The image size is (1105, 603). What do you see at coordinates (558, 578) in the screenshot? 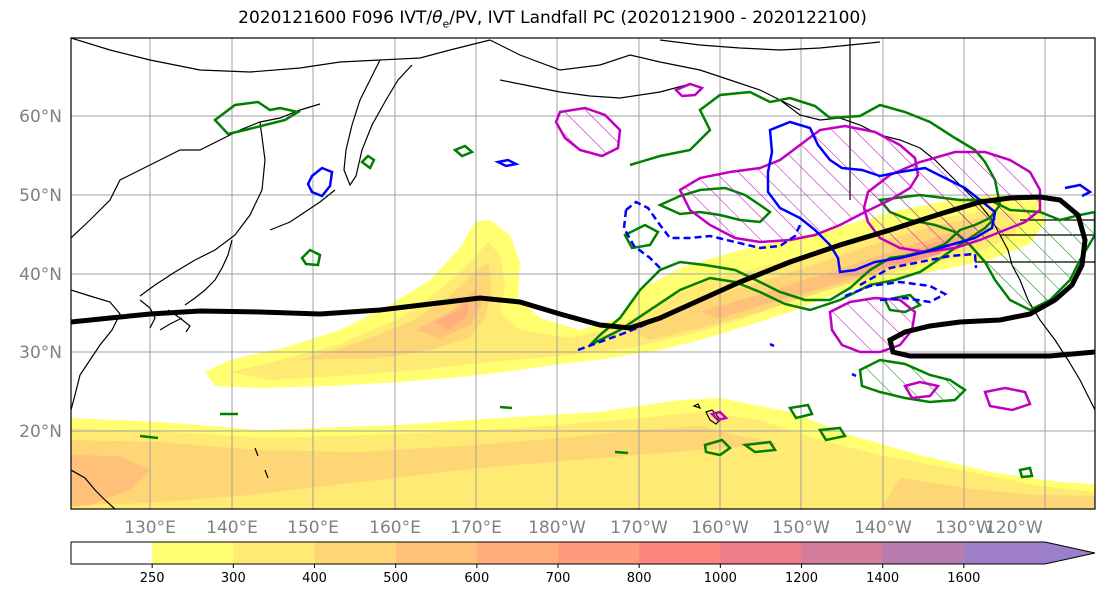
I see `colorbar-tick-label: 700` at bounding box center [558, 578].